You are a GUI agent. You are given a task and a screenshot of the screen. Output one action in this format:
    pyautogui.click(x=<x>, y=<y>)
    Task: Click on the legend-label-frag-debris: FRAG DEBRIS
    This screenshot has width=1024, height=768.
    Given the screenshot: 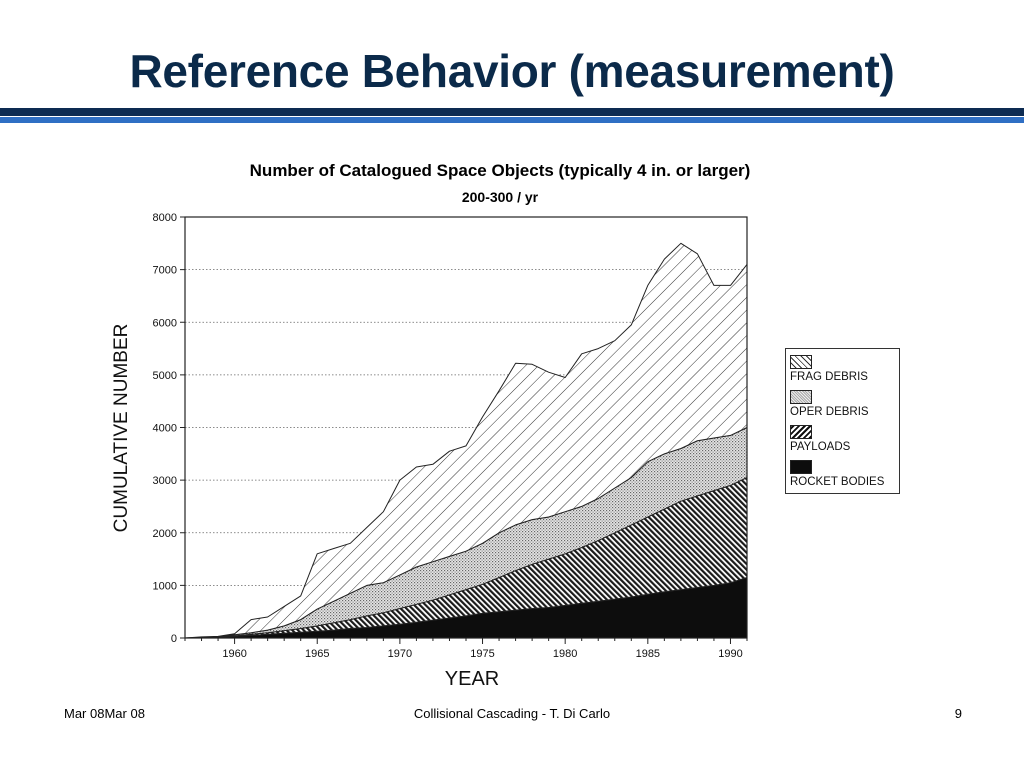 What is the action you would take?
    pyautogui.click(x=829, y=377)
    